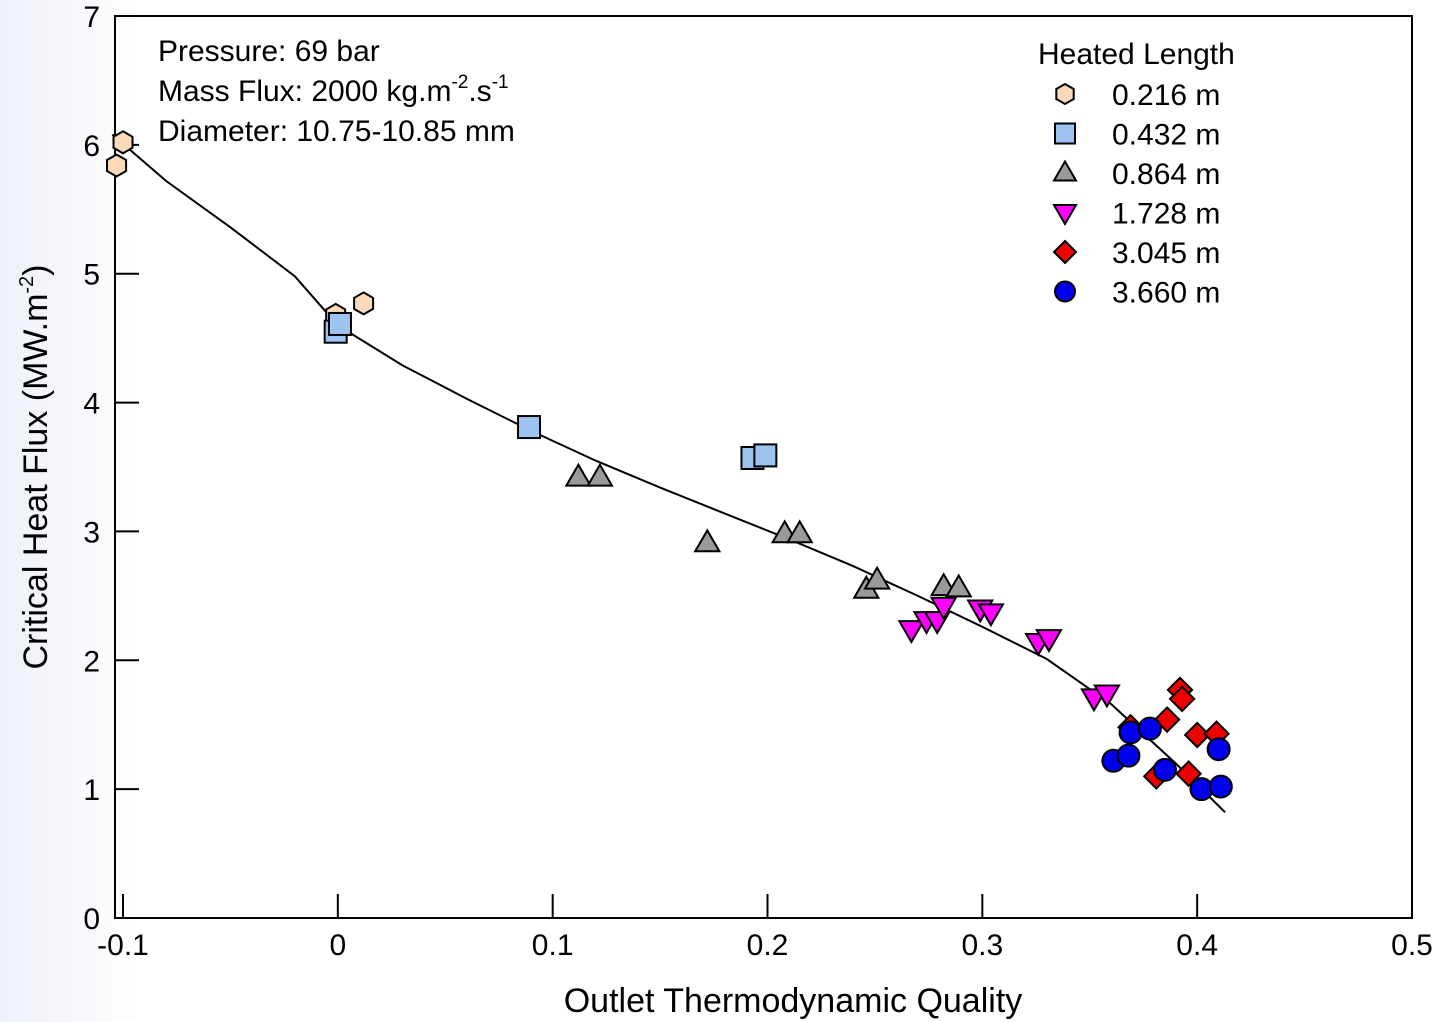 This screenshot has height=1022, width=1443. I want to click on y-tick-label: 4, so click(91, 404).